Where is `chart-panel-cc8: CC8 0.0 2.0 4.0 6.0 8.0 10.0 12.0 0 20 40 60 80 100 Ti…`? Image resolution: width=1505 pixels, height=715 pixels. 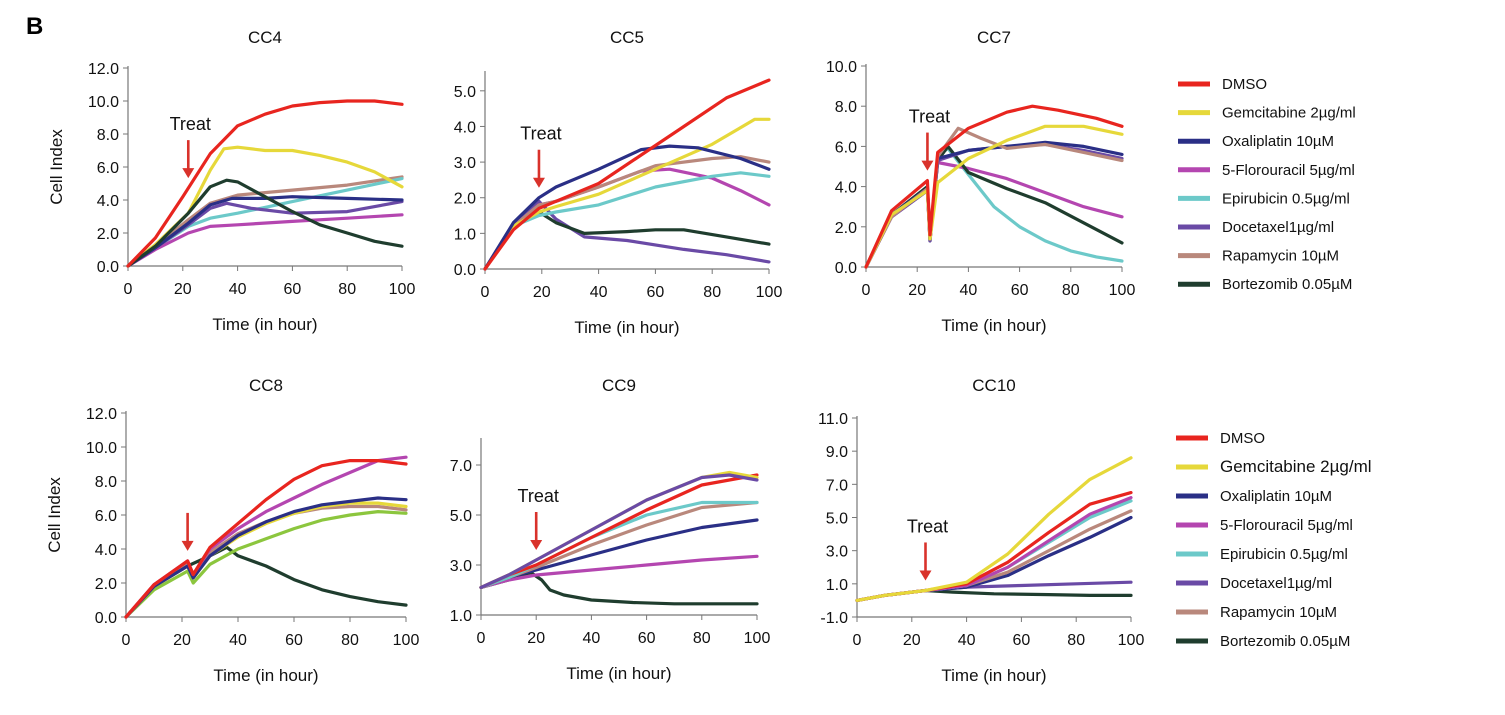
chart-panel-cc8: CC8 0.0 2.0 4.0 6.0 8.0 10.0 12.0 0 20 40 60 80 100 Ti… is located at coordinates (232, 530).